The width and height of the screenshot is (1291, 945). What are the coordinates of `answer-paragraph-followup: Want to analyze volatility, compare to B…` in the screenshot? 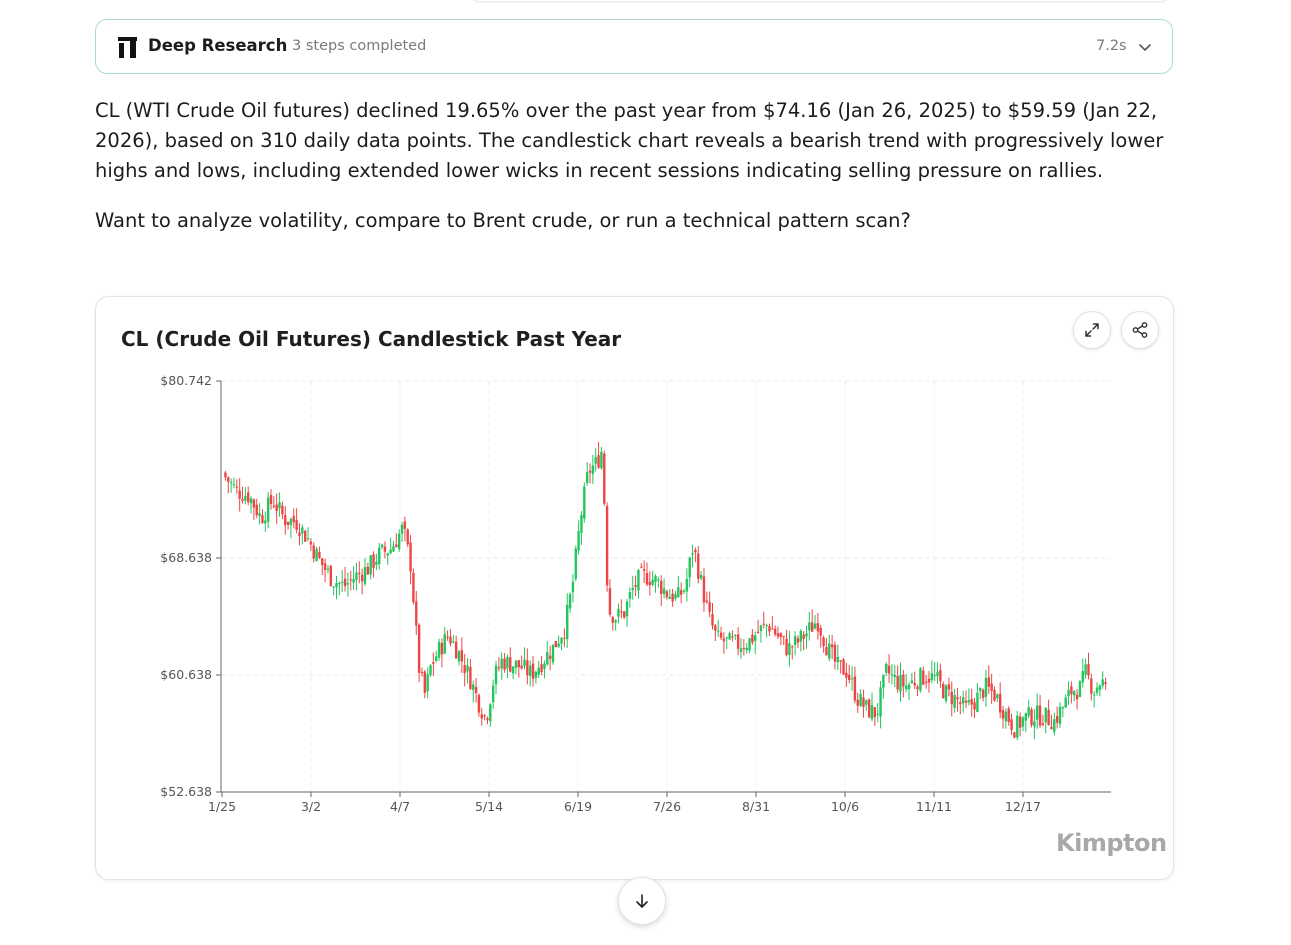 It's located at (503, 220).